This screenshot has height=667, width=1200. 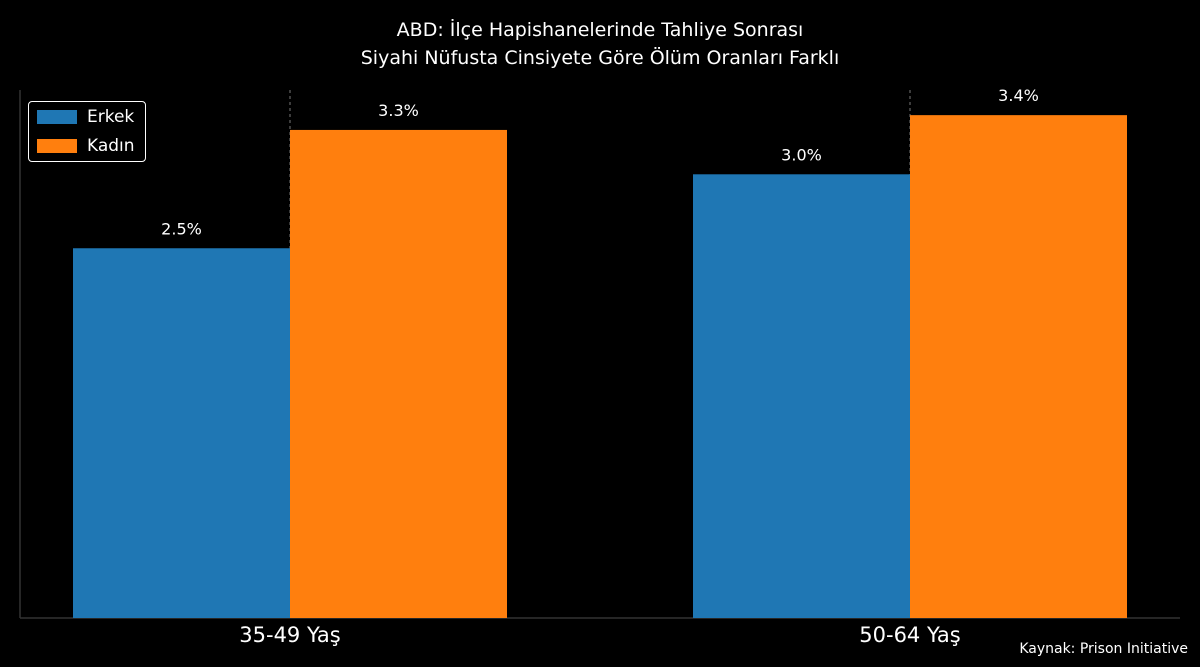 What do you see at coordinates (85, 117) in the screenshot?
I see `legend-item-erkek: Erkek` at bounding box center [85, 117].